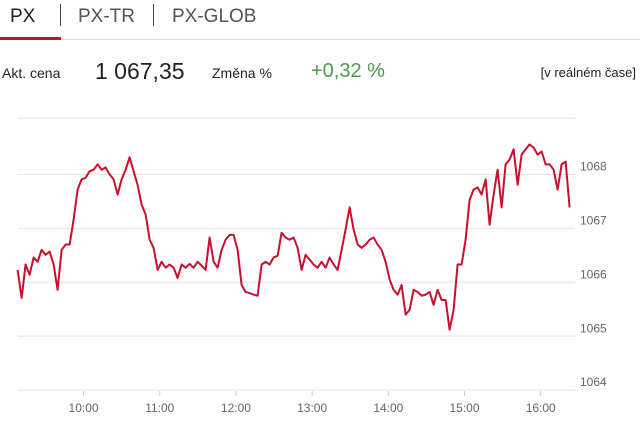  I want to click on y-tick-label: 1068, so click(593, 167).